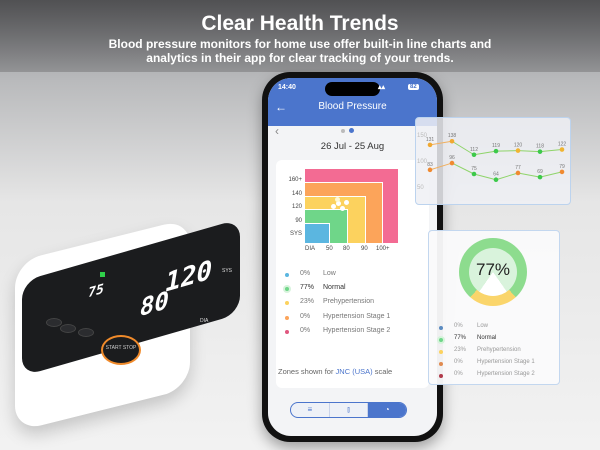  Describe the element at coordinates (355, 289) in the screenshot. I see `legend-item: 77% Normal` at that location.